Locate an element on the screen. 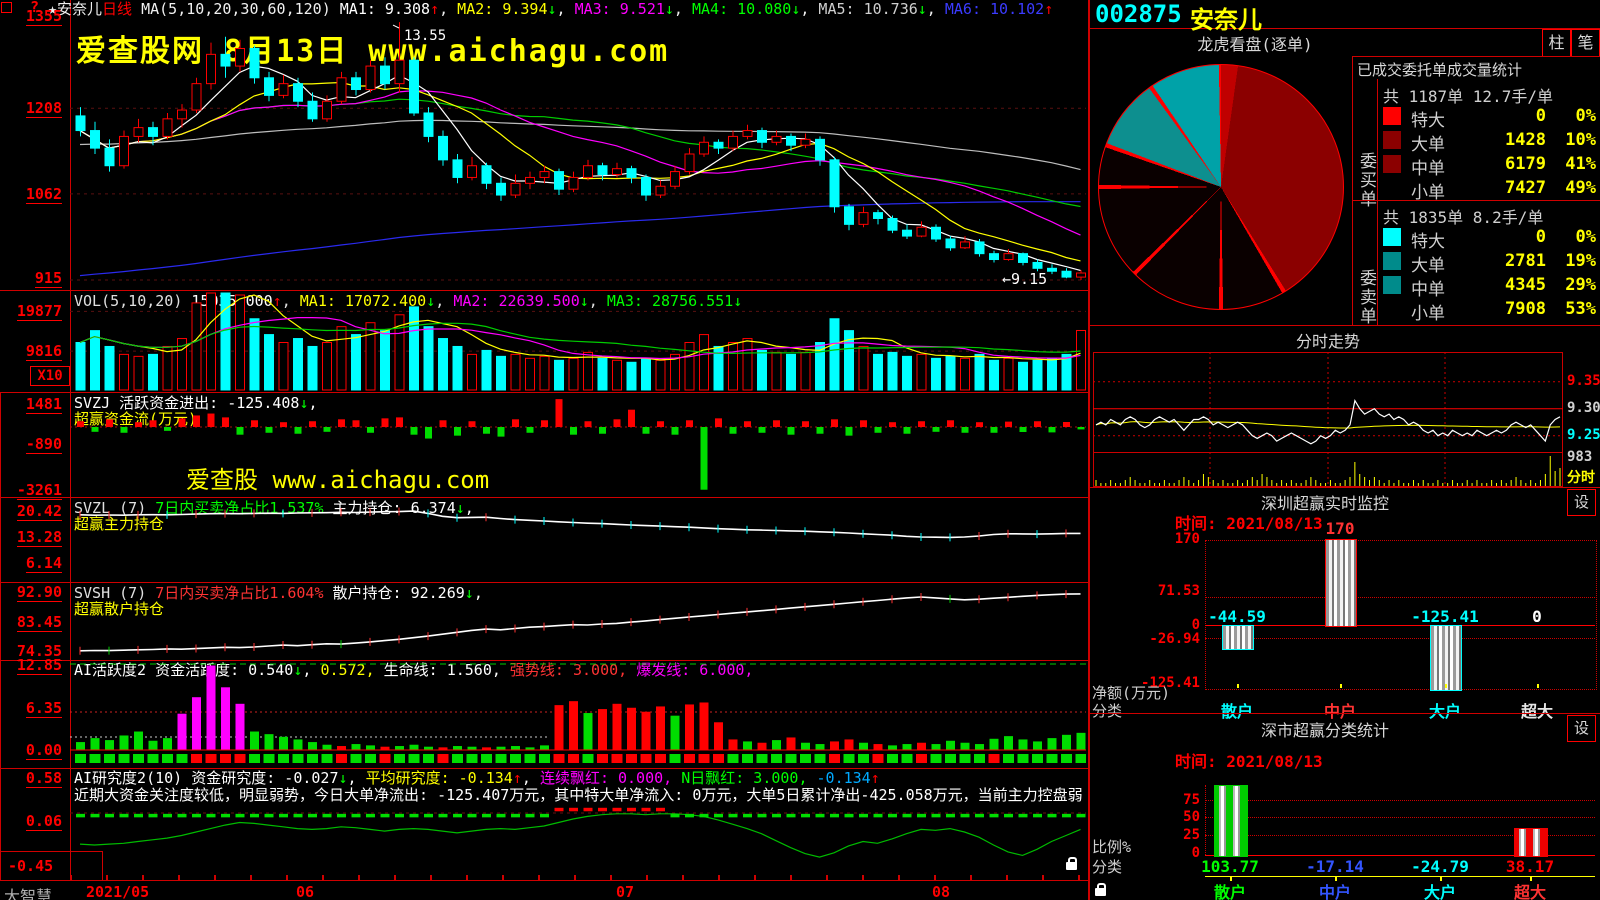 Image resolution: width=1600 pixels, height=900 pixels. order-count: 7427 is located at coordinates (1525, 188).